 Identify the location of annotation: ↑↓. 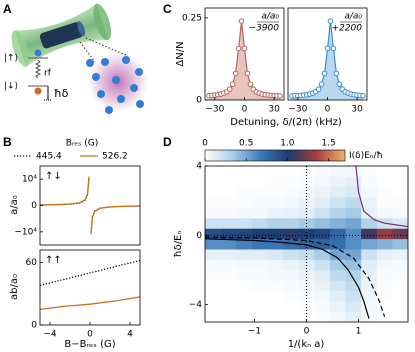
(53, 176).